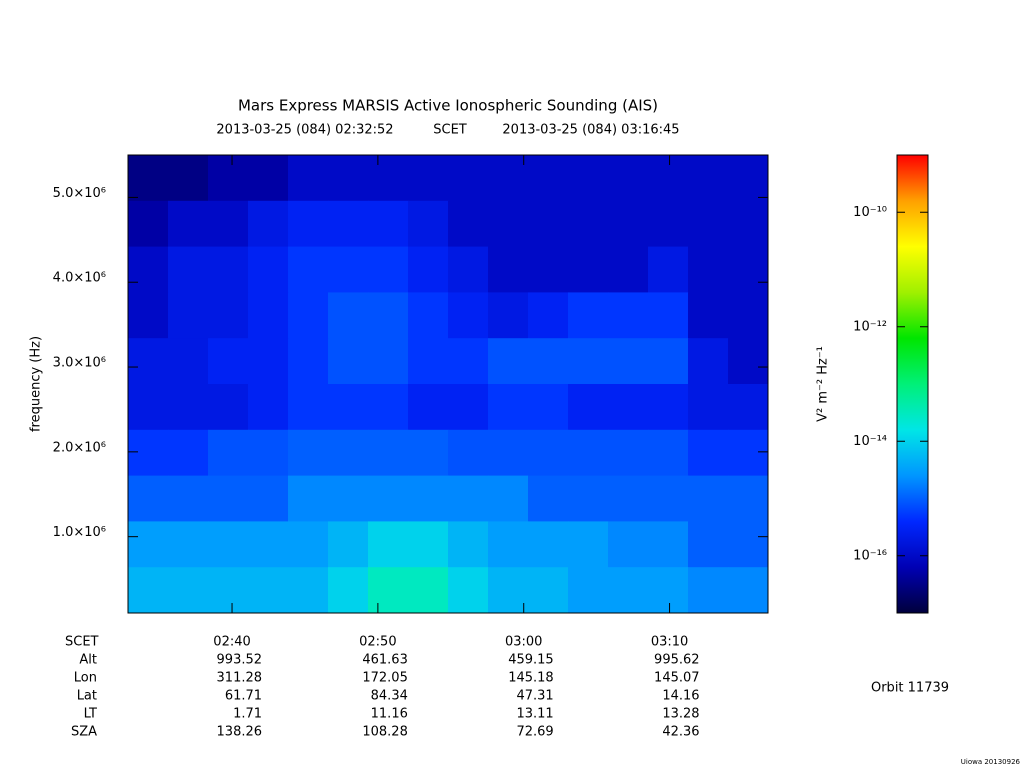 The image size is (1024, 768). What do you see at coordinates (991, 762) in the screenshot?
I see `credit: Uiowa 20130926` at bounding box center [991, 762].